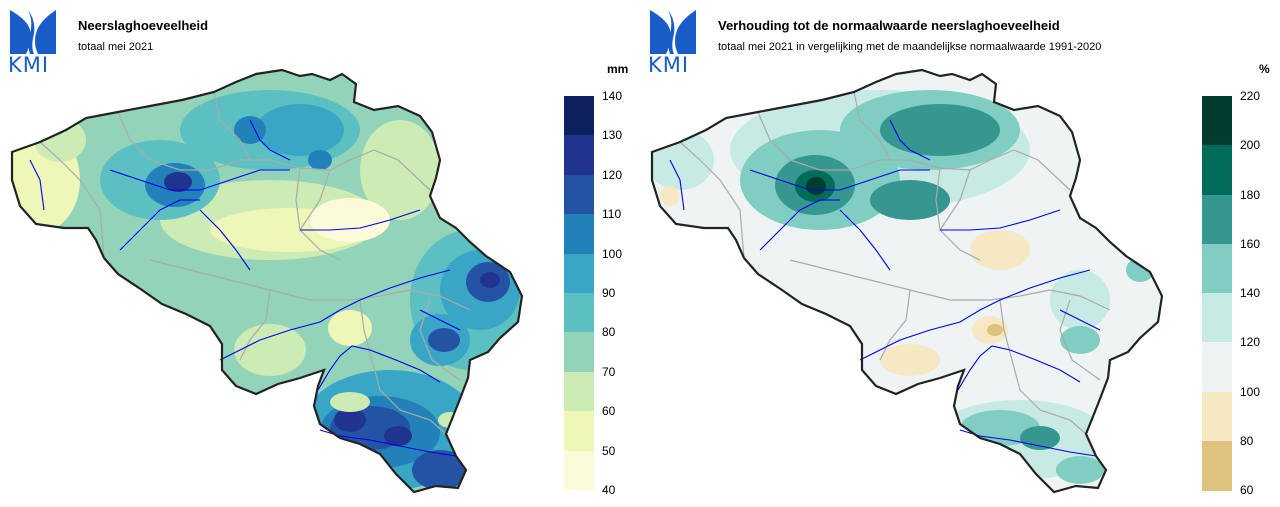  I want to click on map-subtitle: totaal mei 2021, so click(116, 47).